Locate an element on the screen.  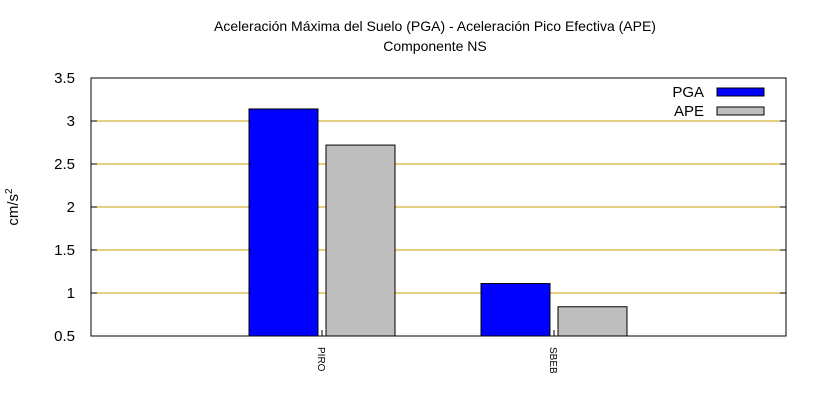
y-tick-label: 2.5 is located at coordinates (64, 164).